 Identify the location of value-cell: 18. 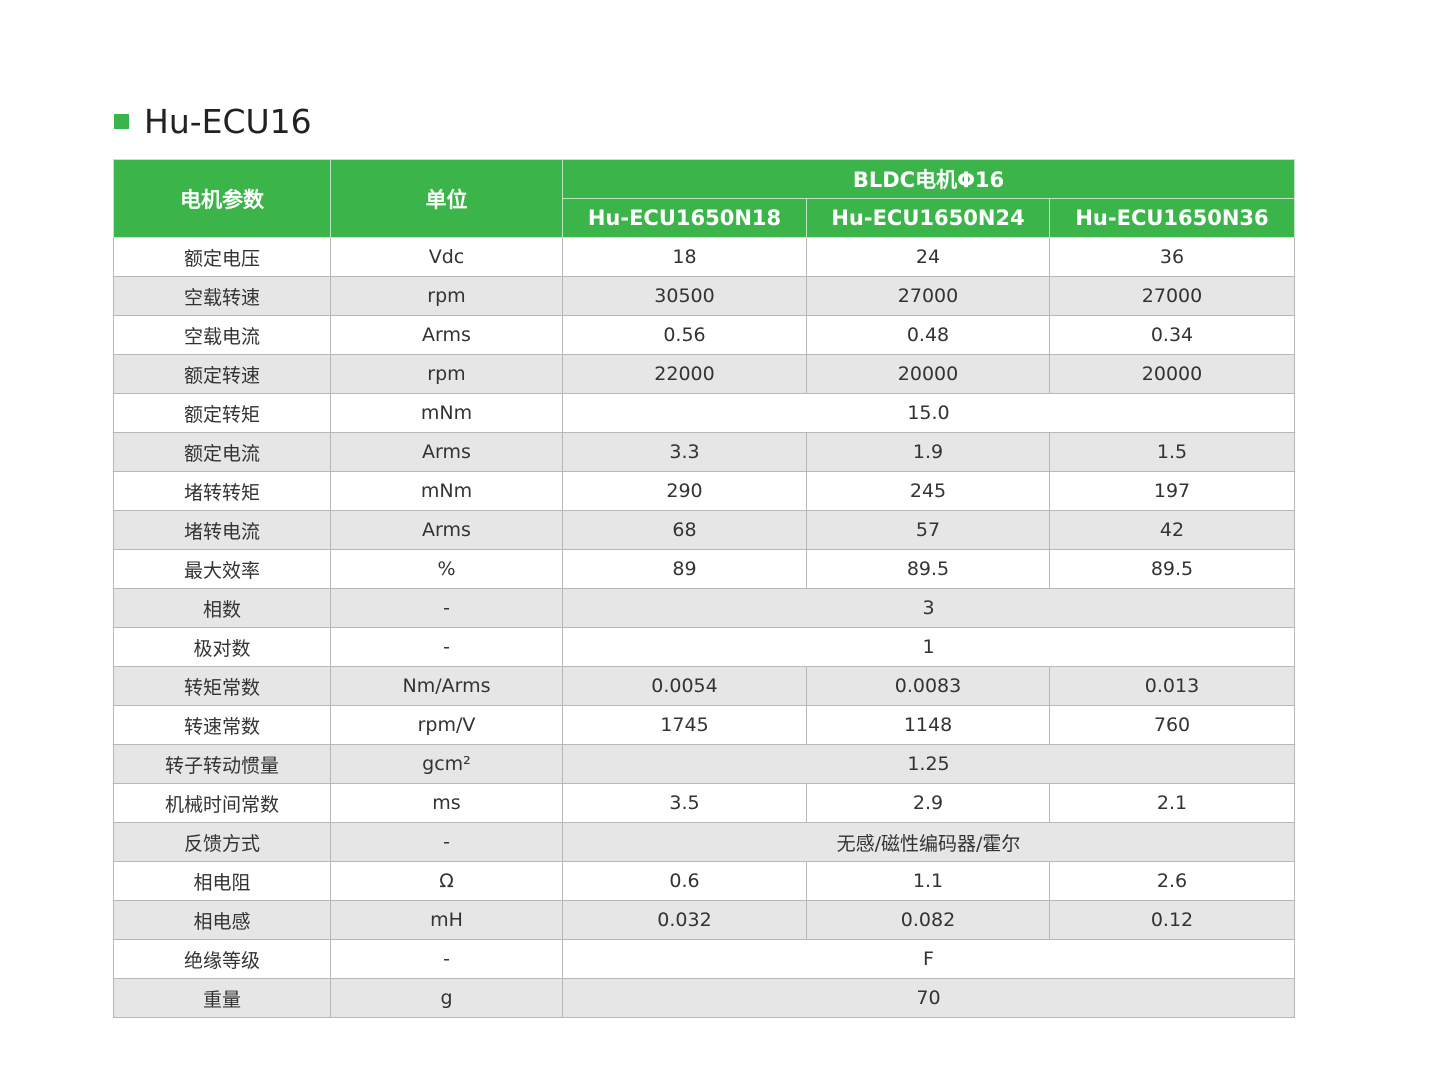
(684, 257).